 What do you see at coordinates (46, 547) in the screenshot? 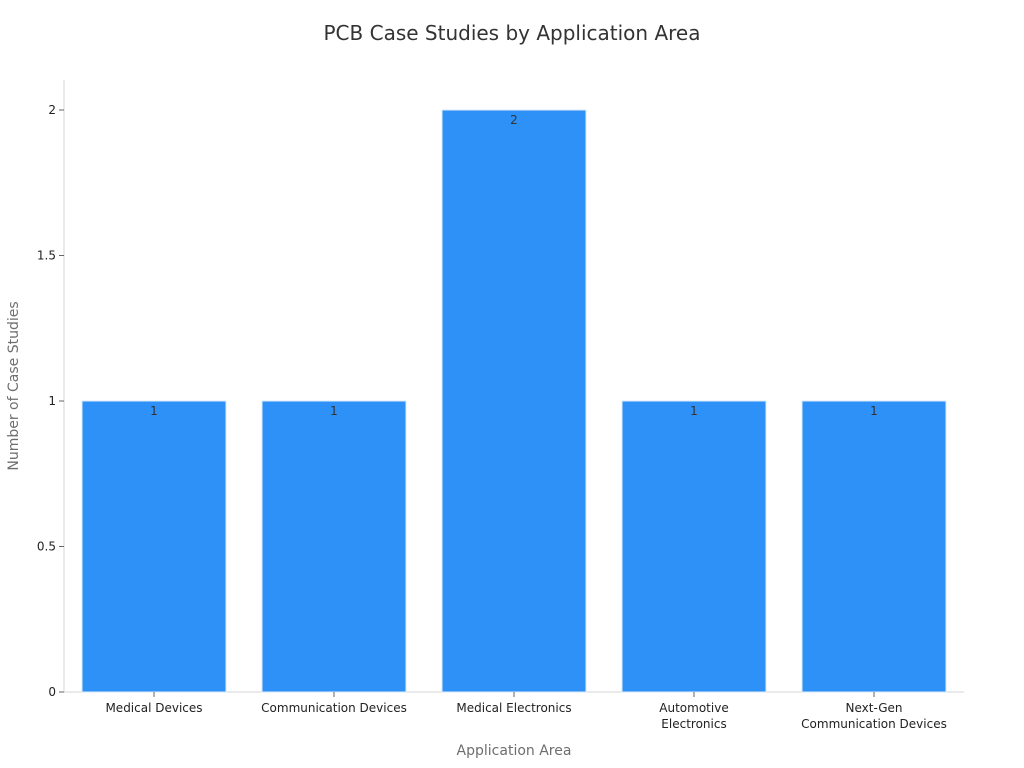
I see `y-tick-label: 0.5` at bounding box center [46, 547].